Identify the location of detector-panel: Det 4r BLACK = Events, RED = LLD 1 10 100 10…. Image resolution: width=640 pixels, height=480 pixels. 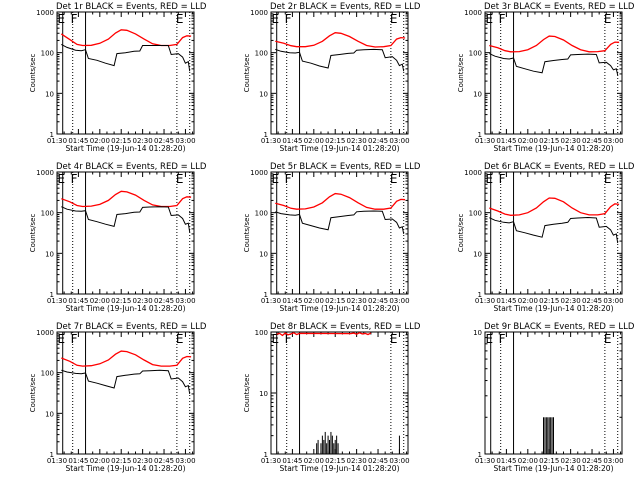
(118, 237).